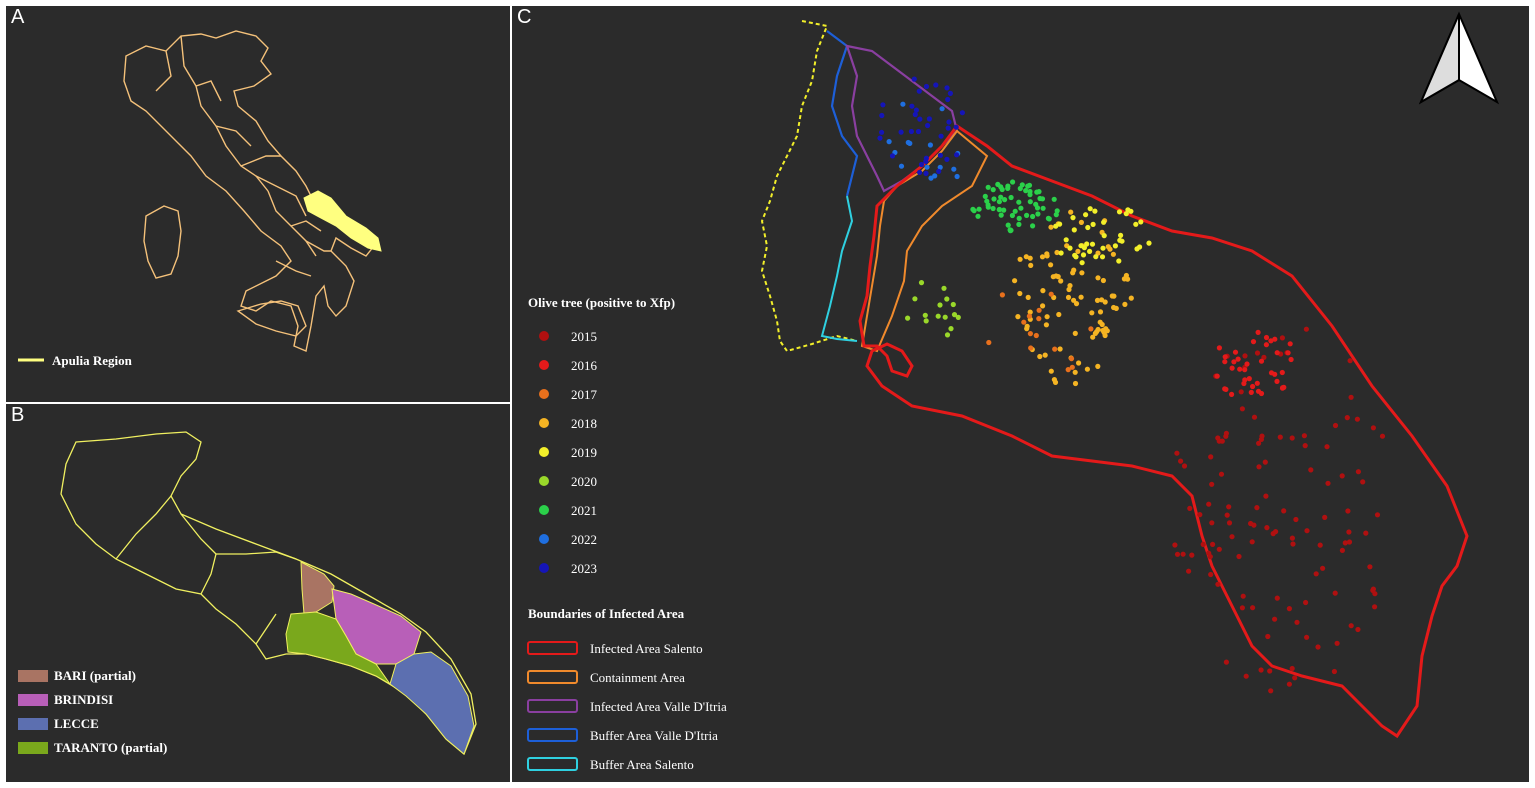 The image size is (1535, 788). What do you see at coordinates (544, 394) in the screenshot?
I see `year-legend-dot-2017` at bounding box center [544, 394].